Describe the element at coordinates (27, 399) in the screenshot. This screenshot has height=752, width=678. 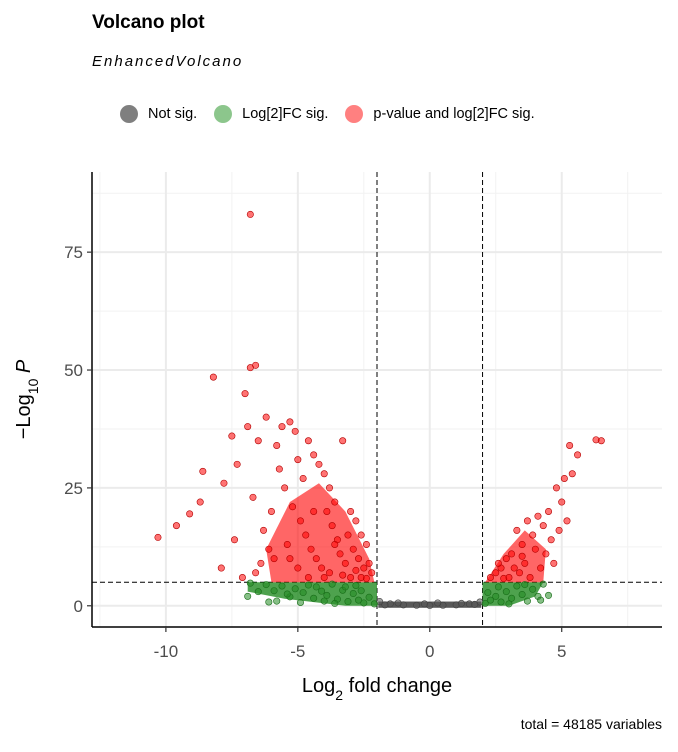
I see `y-axis-title: −Log10 P` at that location.